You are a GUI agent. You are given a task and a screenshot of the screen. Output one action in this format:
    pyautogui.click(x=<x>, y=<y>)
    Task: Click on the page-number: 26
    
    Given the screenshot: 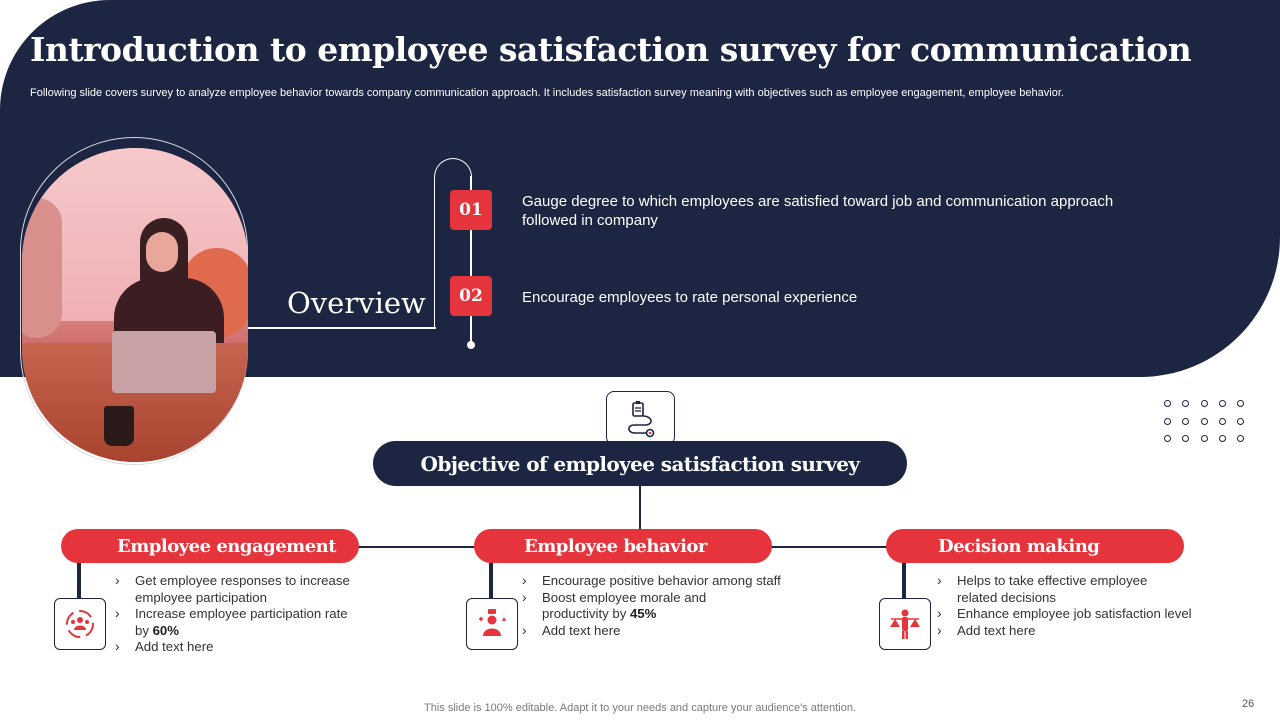 What is the action you would take?
    pyautogui.click(x=1248, y=704)
    